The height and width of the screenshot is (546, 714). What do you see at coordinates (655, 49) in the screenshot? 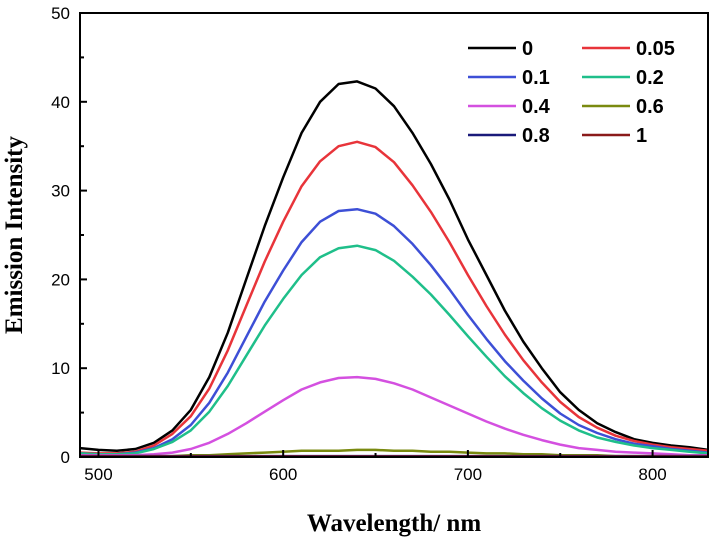
I see `legend-label-1: 0.05` at bounding box center [655, 49].